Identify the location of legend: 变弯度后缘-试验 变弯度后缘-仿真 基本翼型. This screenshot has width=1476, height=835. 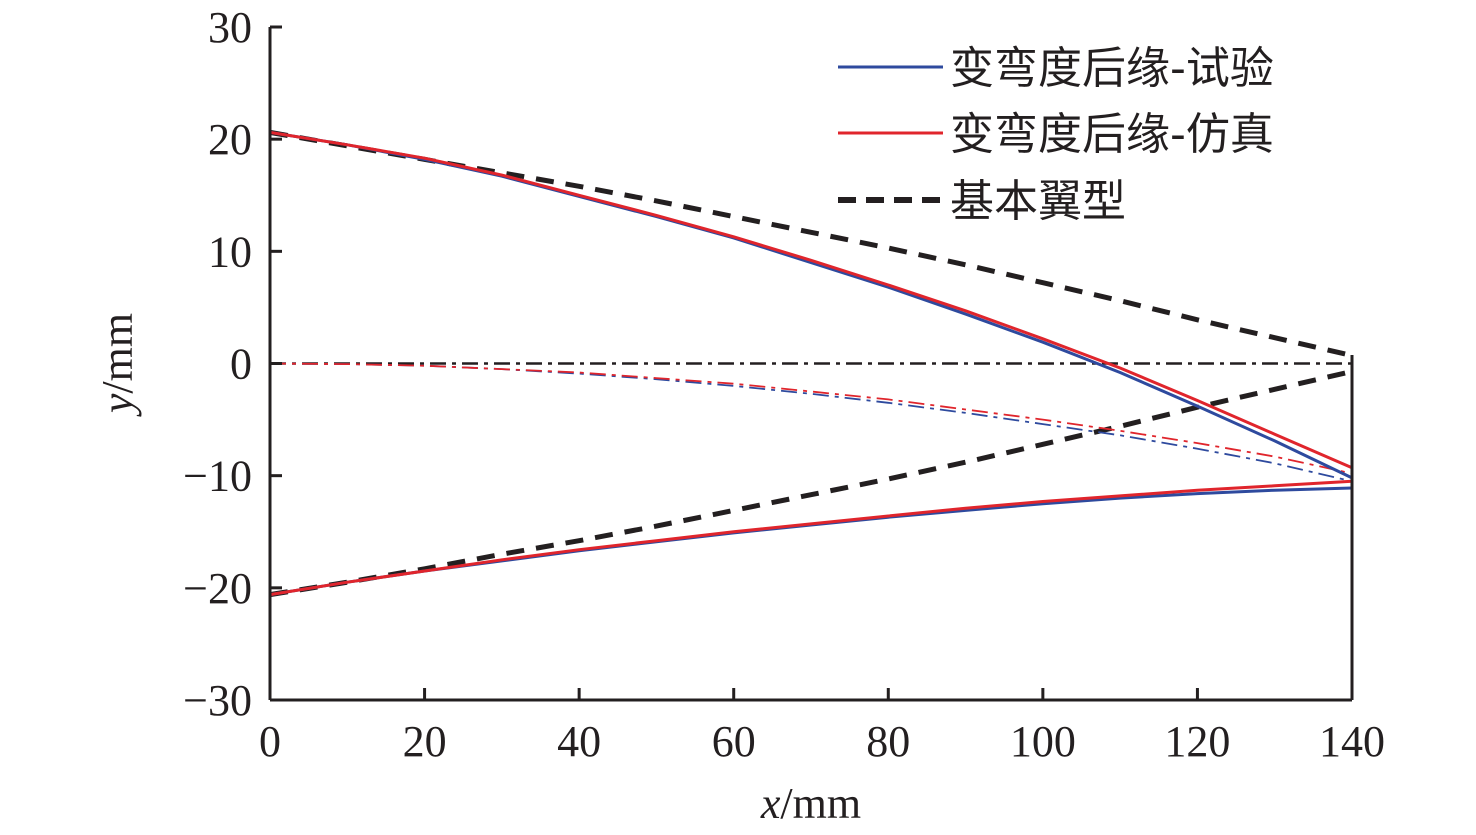
(1056, 135).